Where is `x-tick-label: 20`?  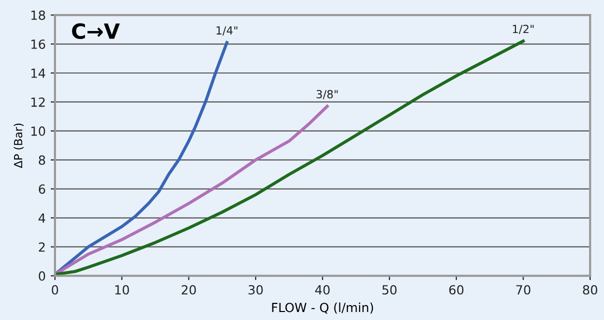 x-tick-label: 20 is located at coordinates (189, 290).